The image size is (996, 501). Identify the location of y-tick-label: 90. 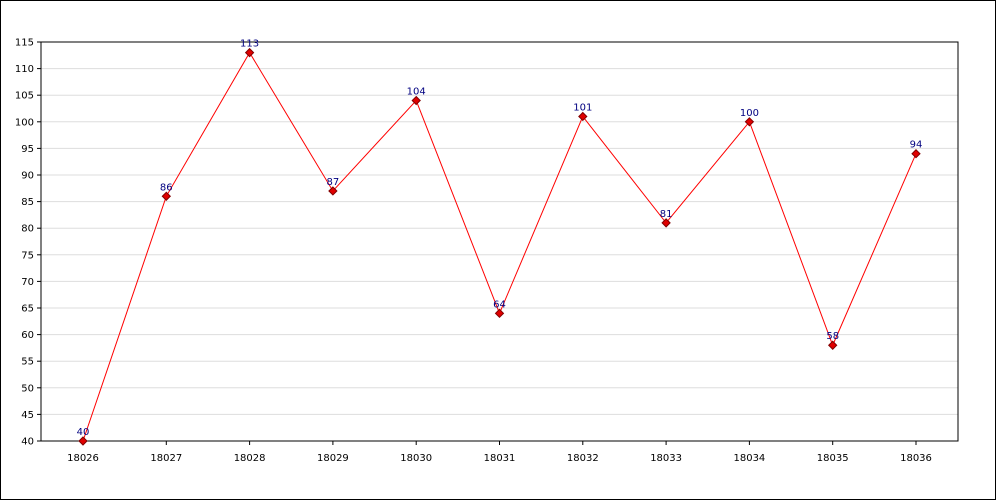
(27, 176).